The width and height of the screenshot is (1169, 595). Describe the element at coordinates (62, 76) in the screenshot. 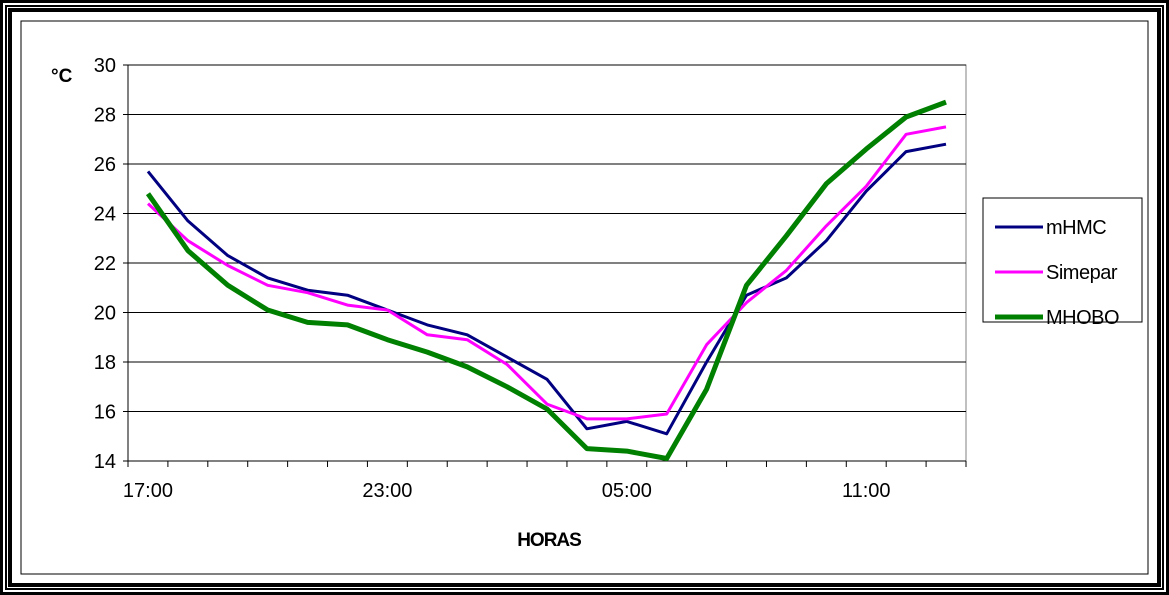

I see `y-axis-label: °C` at that location.